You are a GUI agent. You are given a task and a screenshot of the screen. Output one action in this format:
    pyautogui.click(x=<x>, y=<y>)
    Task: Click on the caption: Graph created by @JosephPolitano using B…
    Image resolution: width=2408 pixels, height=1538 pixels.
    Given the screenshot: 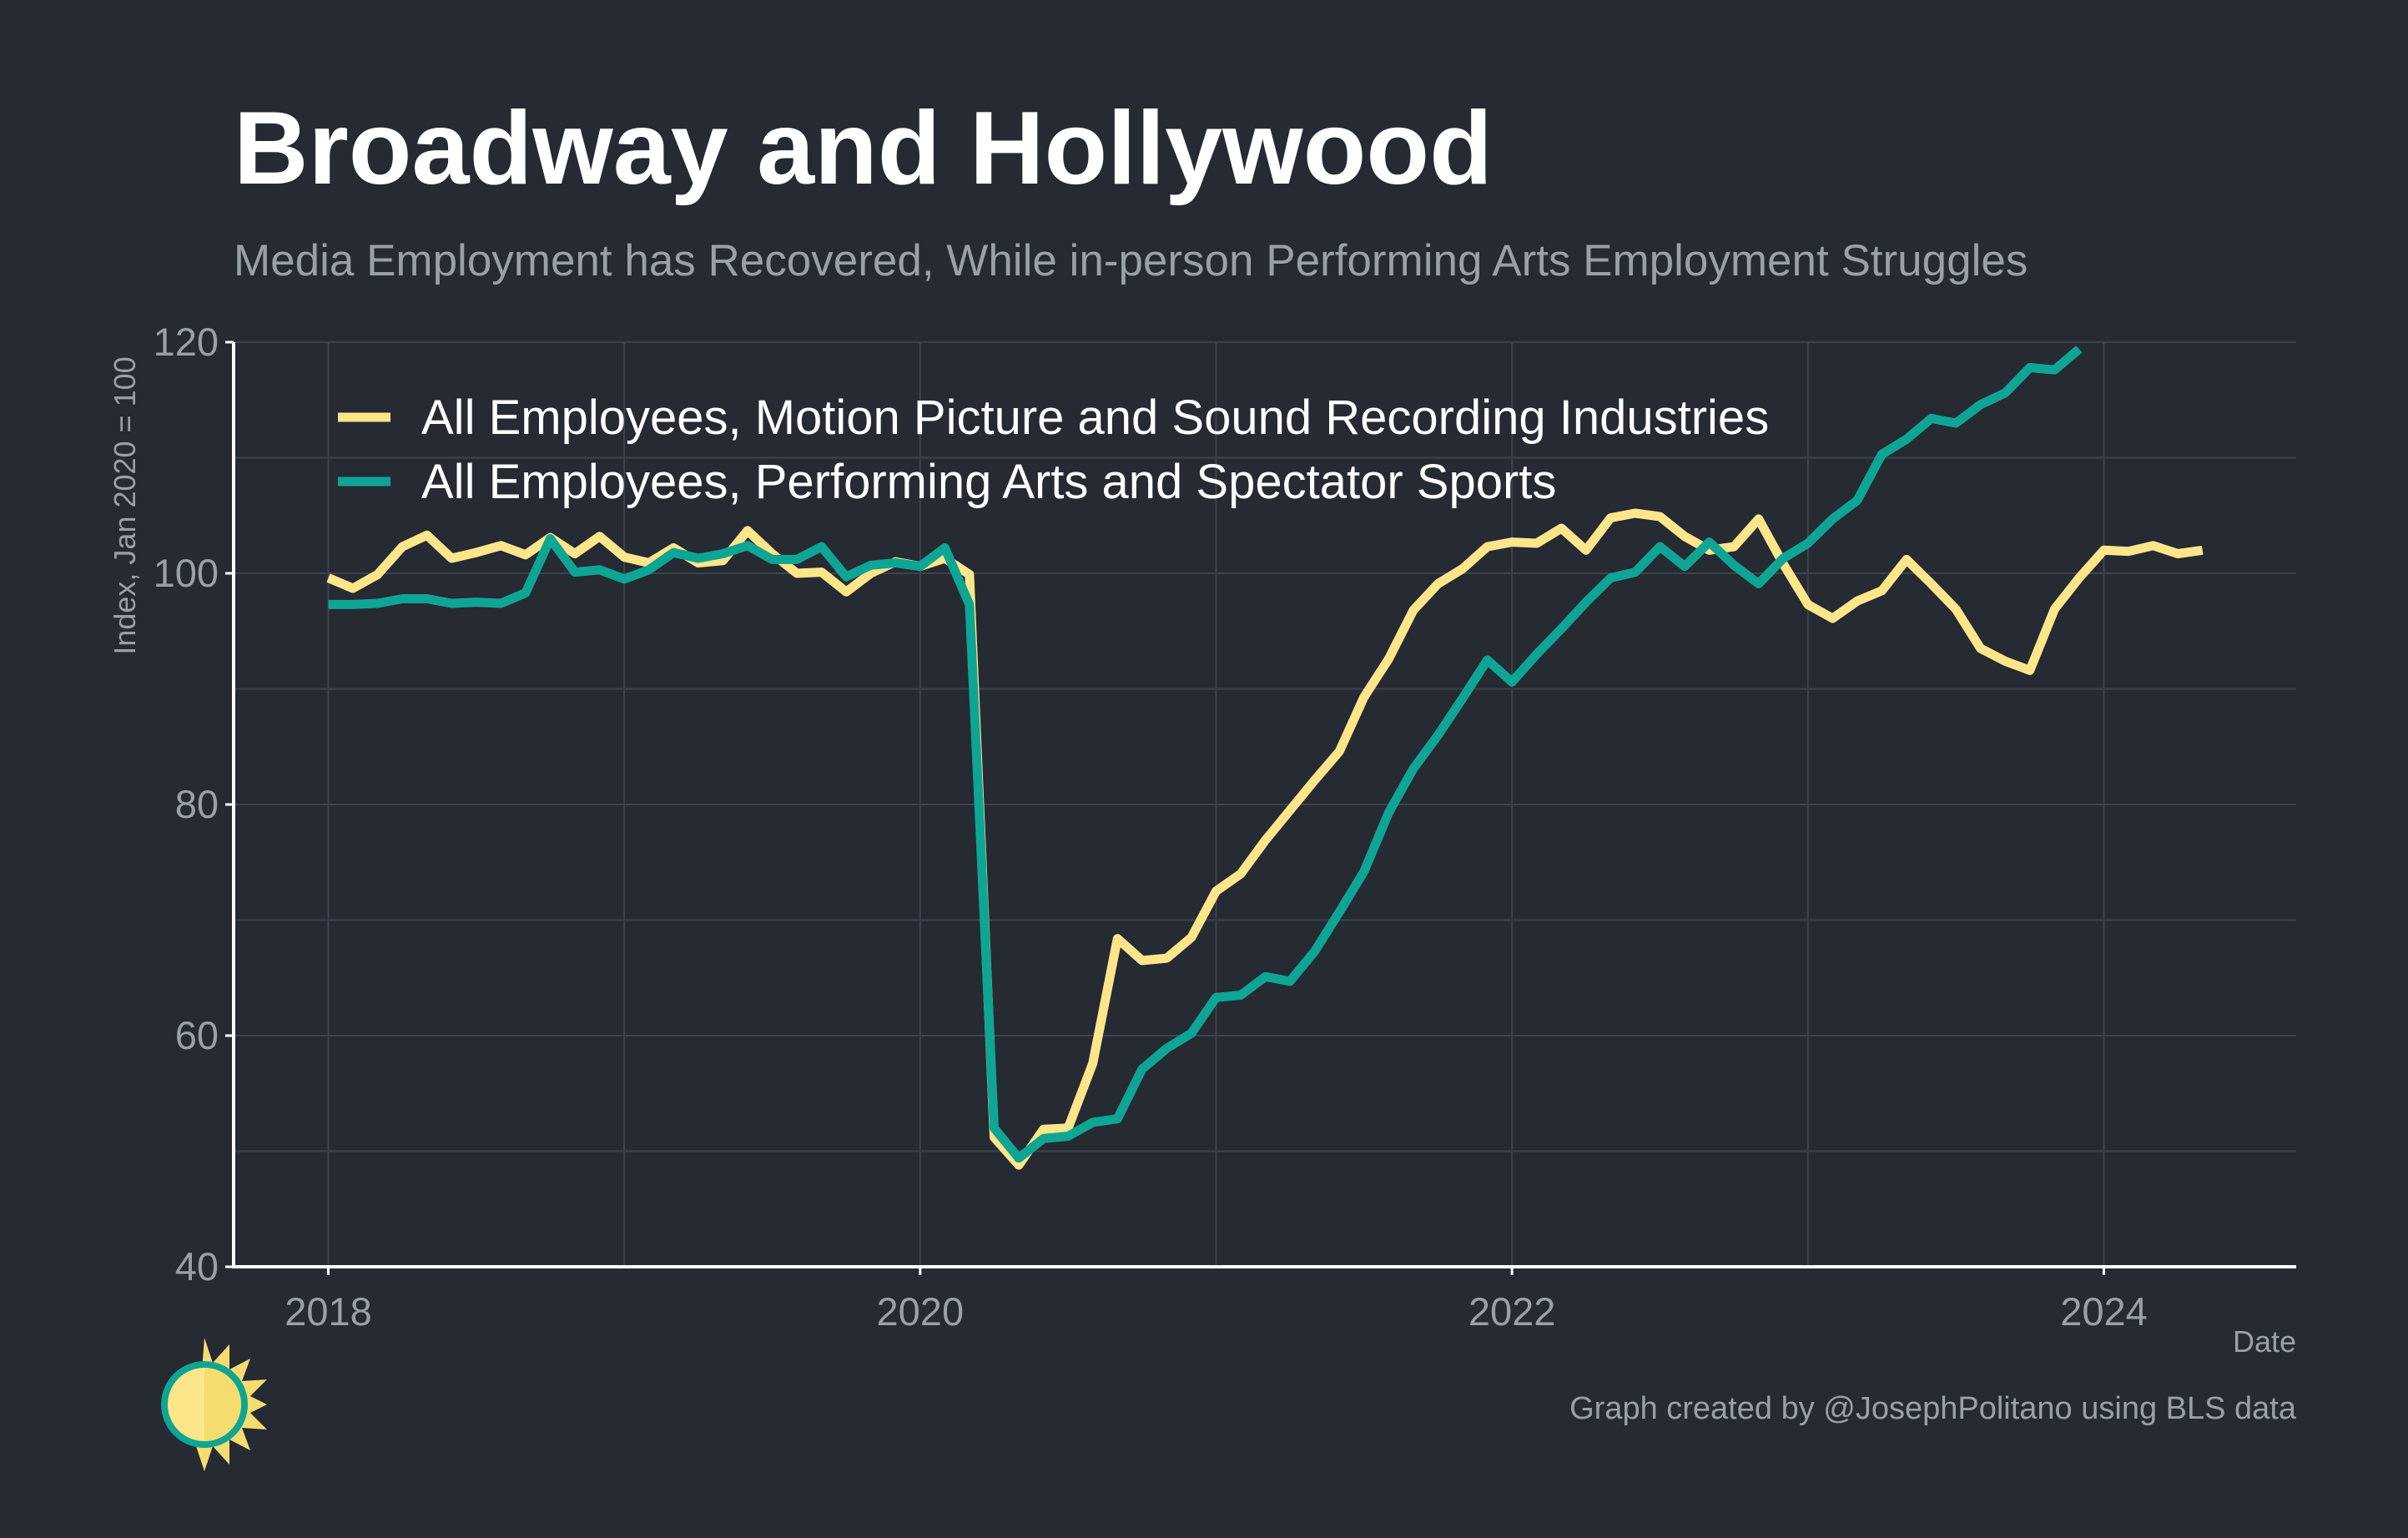 What is the action you would take?
    pyautogui.click(x=1933, y=1408)
    